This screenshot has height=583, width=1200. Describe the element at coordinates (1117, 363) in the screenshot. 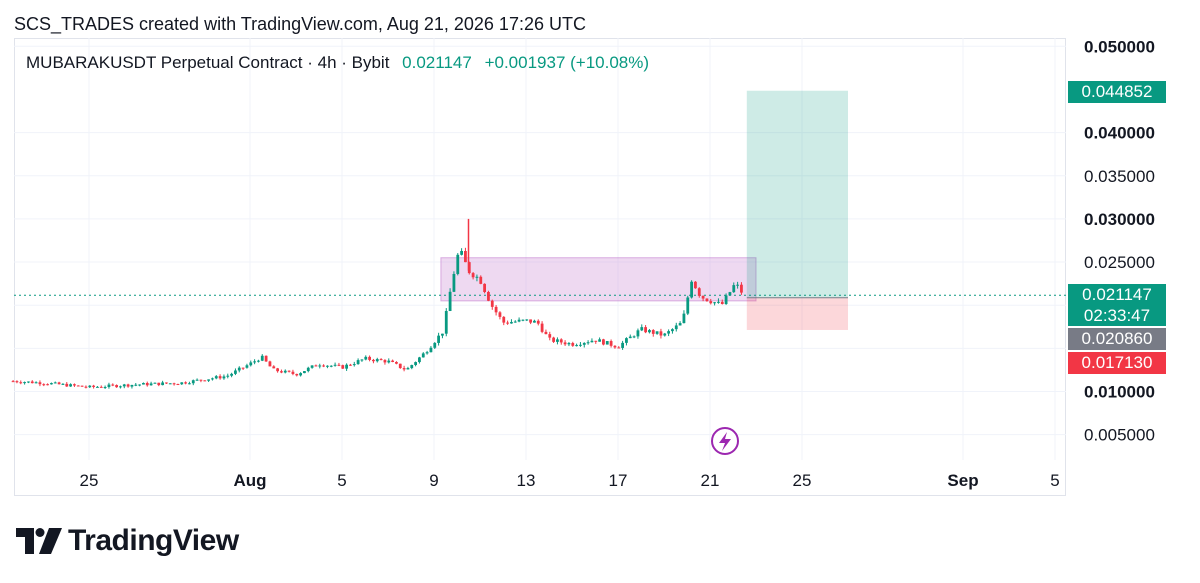

I see `stop-price-label: 0.017130` at that location.